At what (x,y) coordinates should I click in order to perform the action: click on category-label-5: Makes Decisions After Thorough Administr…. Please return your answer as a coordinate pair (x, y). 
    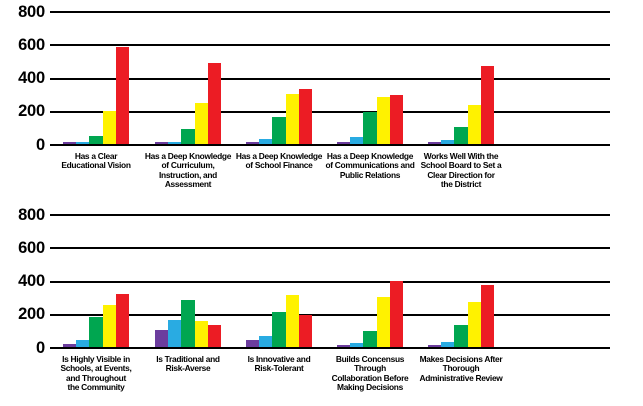
    Looking at the image, I should click on (461, 368).